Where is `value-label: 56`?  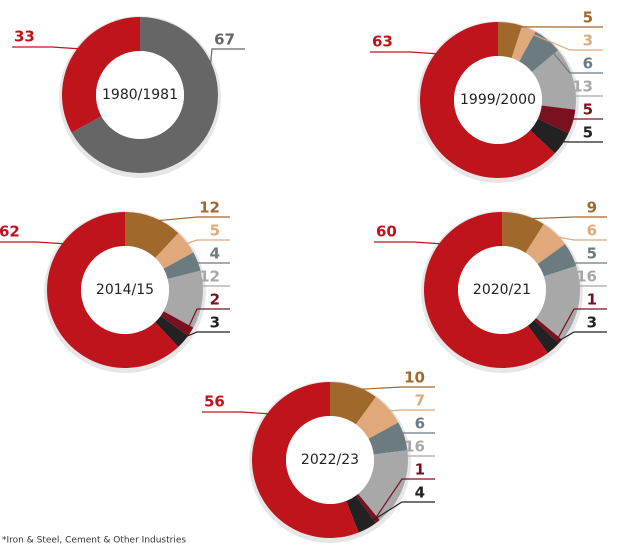
value-label: 56 is located at coordinates (214, 402).